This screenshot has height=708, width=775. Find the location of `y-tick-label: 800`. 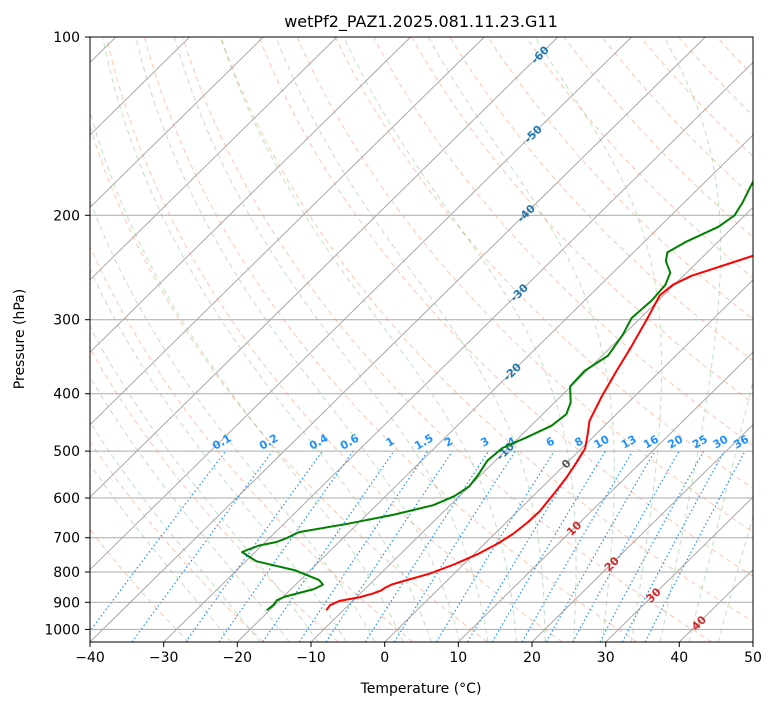

y-tick-label: 800 is located at coordinates (66, 573).